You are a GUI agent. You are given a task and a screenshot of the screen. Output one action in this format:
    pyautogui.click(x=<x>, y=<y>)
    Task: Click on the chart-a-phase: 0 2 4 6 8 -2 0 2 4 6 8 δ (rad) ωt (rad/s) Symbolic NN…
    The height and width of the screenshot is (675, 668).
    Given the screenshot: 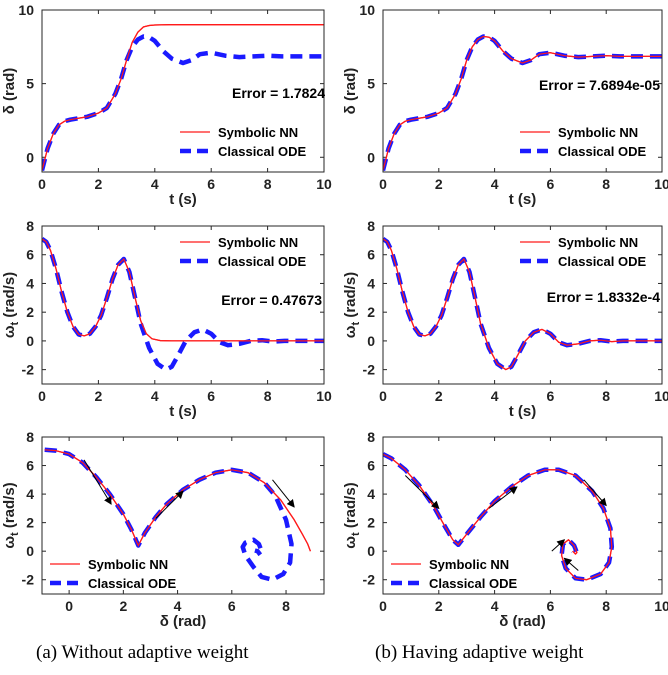 What is the action you would take?
    pyautogui.click(x=163, y=529)
    